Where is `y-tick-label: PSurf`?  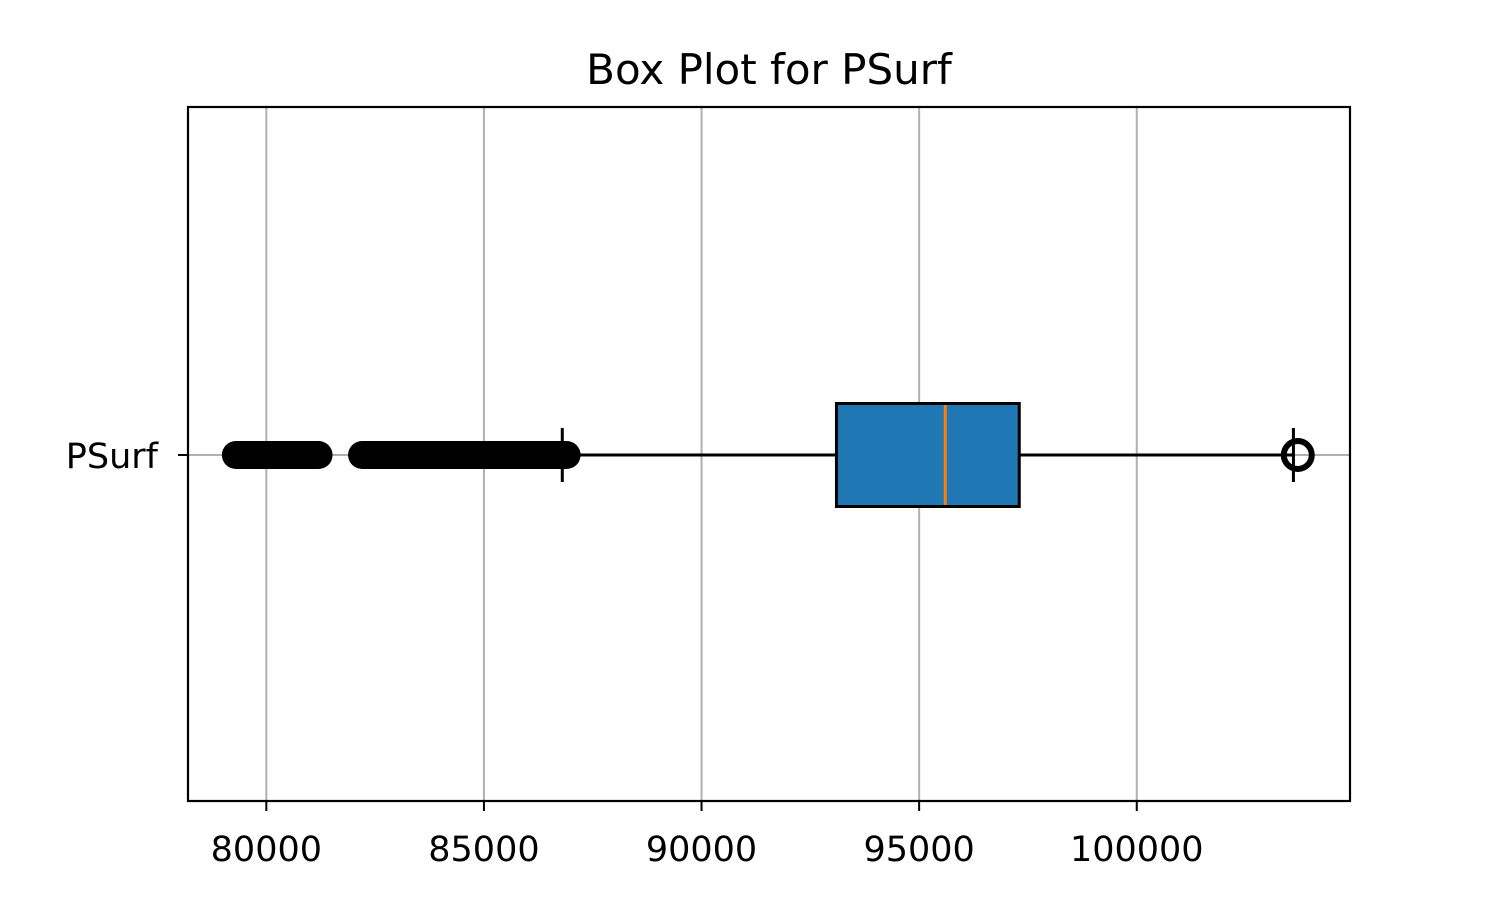
y-tick-label: PSurf is located at coordinates (112, 457).